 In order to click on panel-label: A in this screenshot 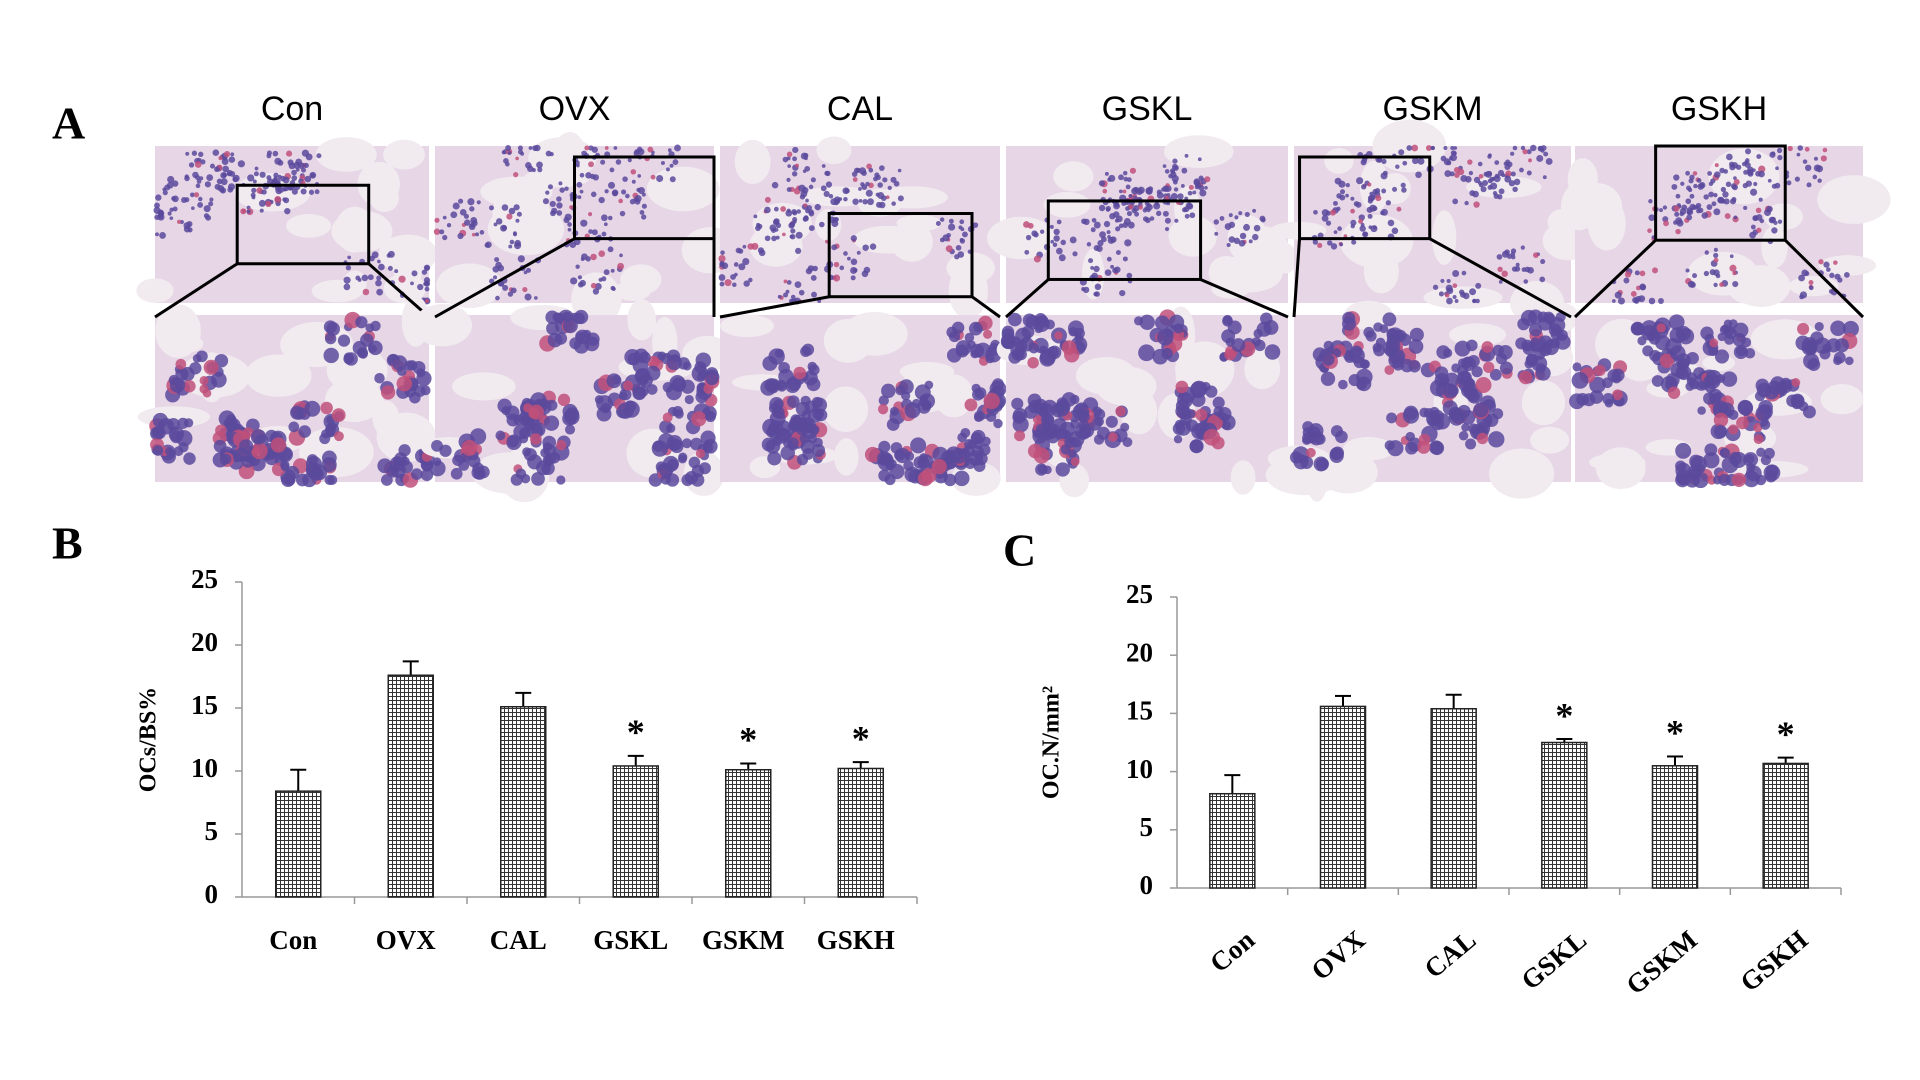, I will do `click(68, 123)`.